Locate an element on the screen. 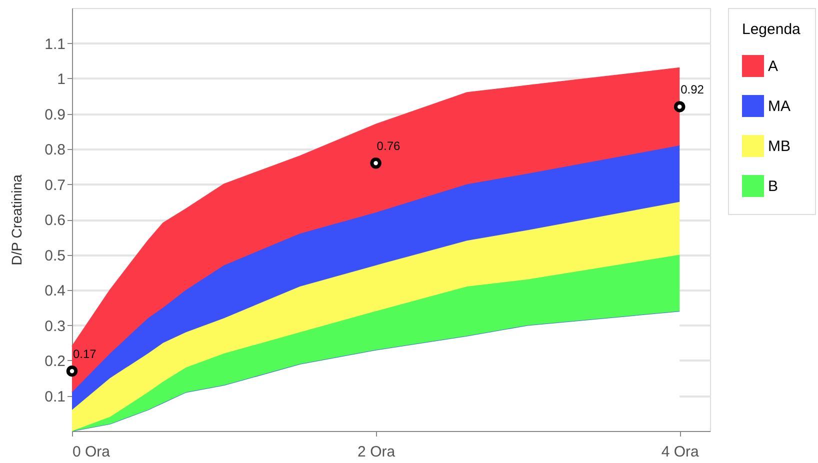  x-tick-label: 0 Ora is located at coordinates (91, 452).